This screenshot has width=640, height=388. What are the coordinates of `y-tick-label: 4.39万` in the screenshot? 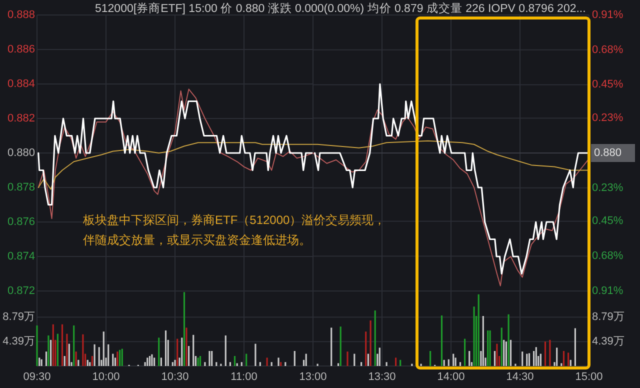 It's located at (18, 342).